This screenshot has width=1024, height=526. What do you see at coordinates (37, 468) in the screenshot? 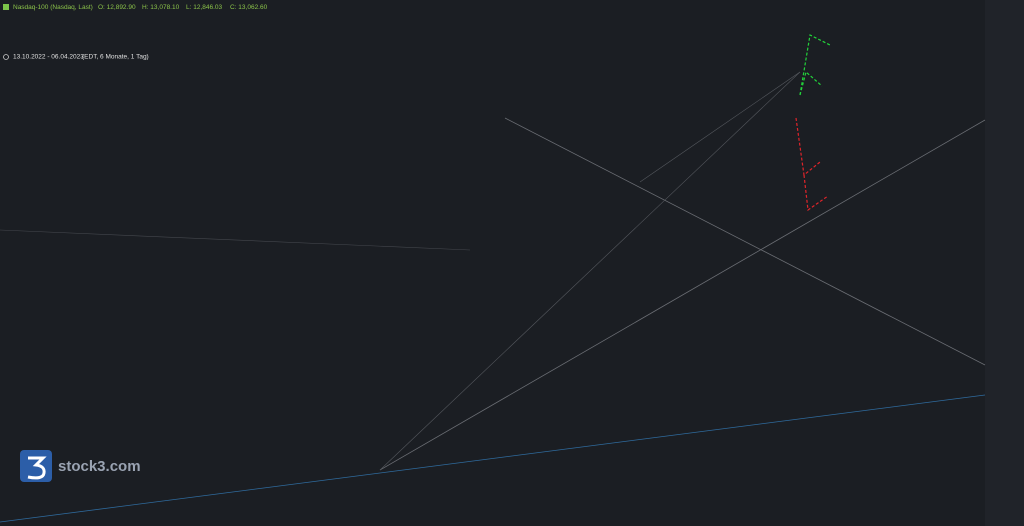
I see `logo-glyph` at bounding box center [37, 468].